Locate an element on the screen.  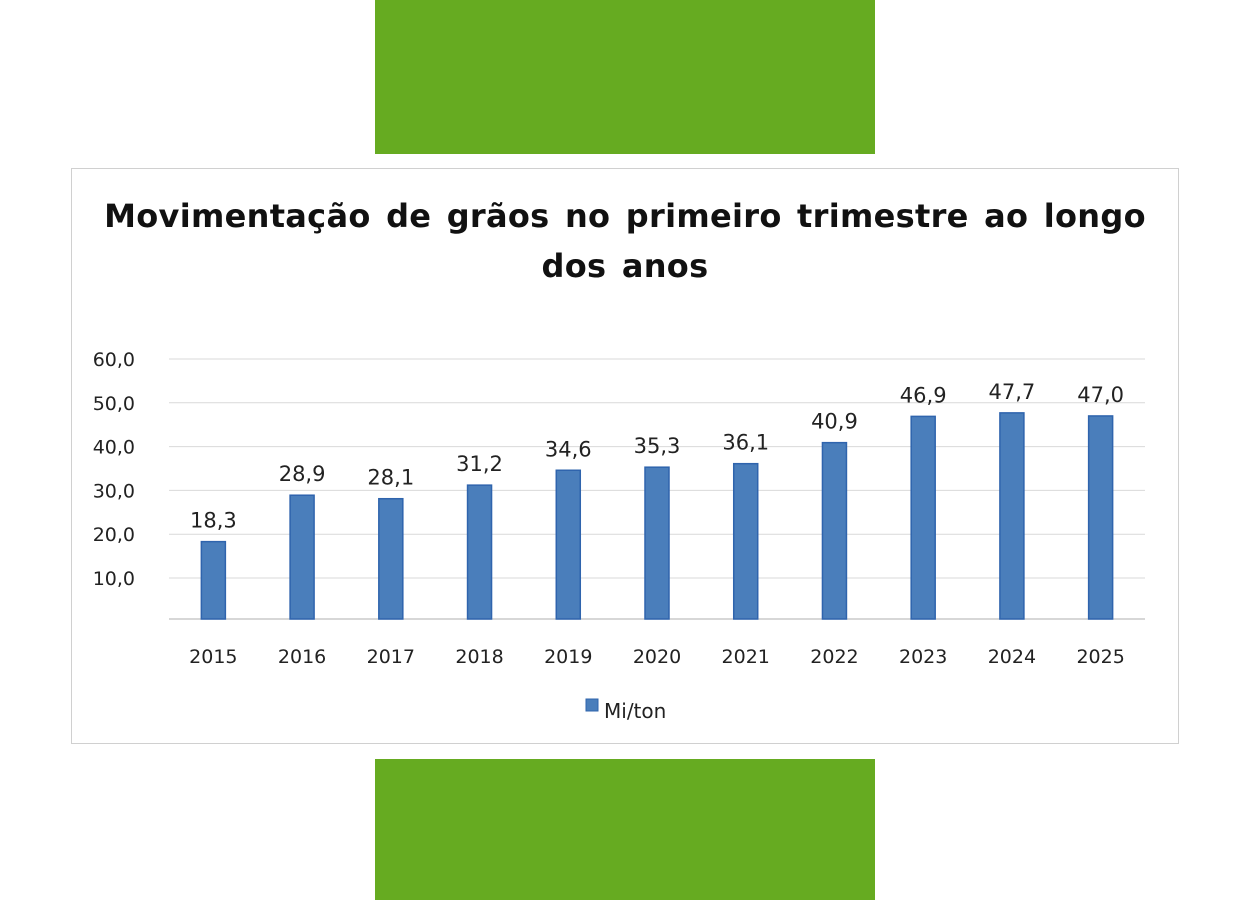
green-banner-bottom is located at coordinates (625, 829).